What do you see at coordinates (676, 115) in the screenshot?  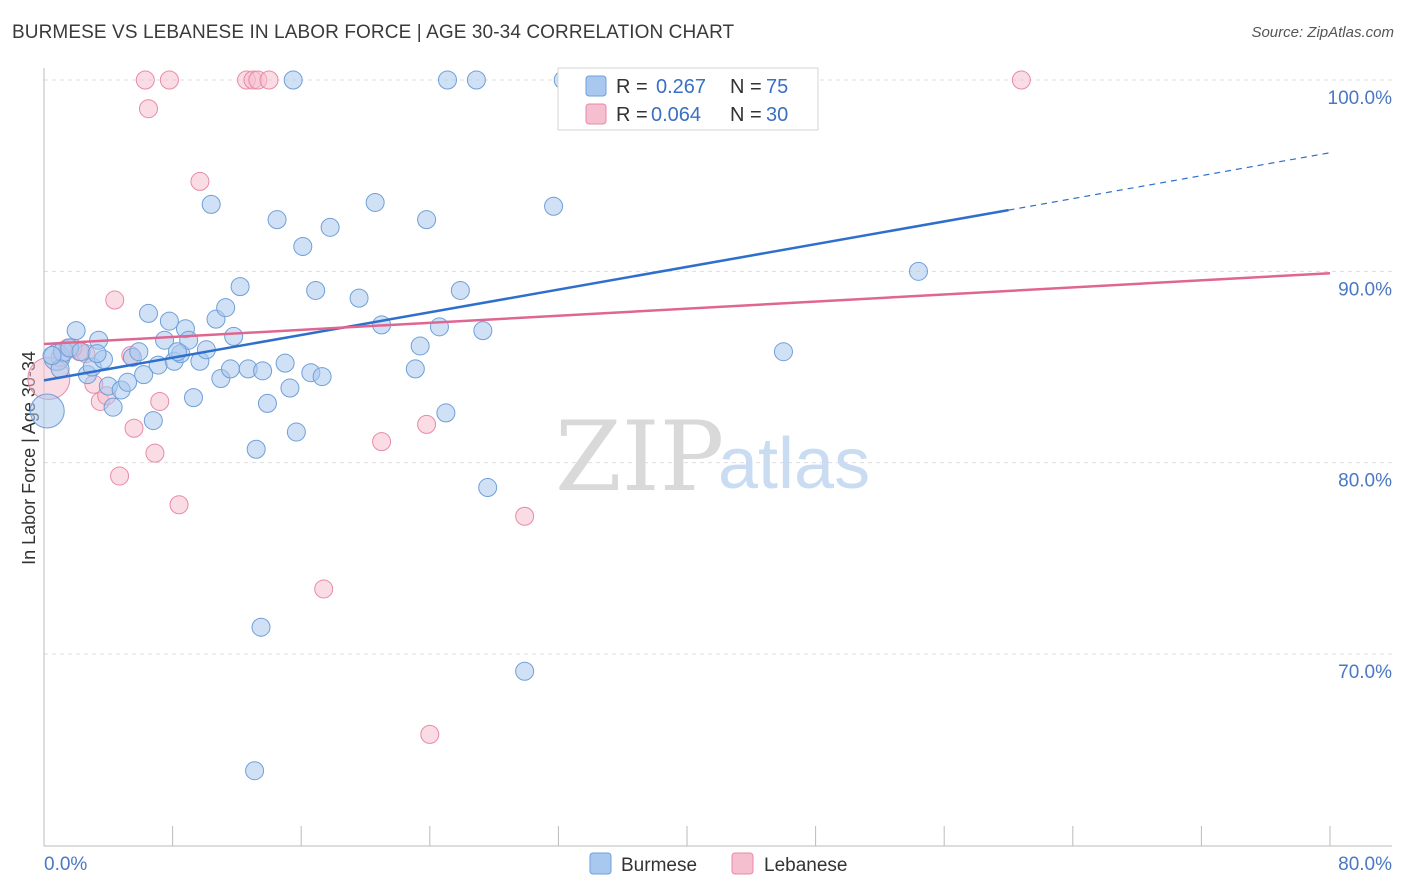 I see `legend-r-value-lebanese: 0.064` at bounding box center [676, 115].